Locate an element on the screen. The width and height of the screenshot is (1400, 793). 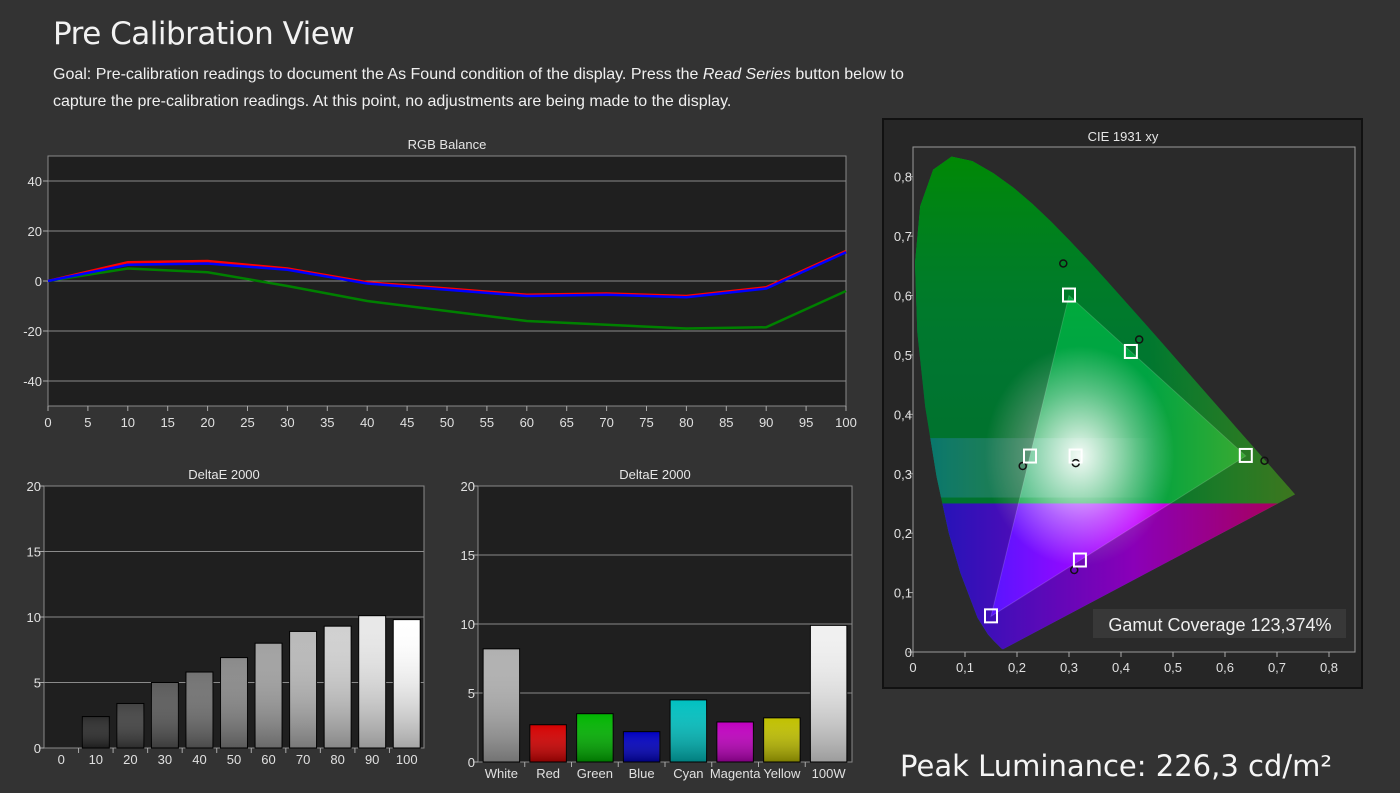
deltae-colors-title: DeltaE 2000 is located at coordinates (655, 474).